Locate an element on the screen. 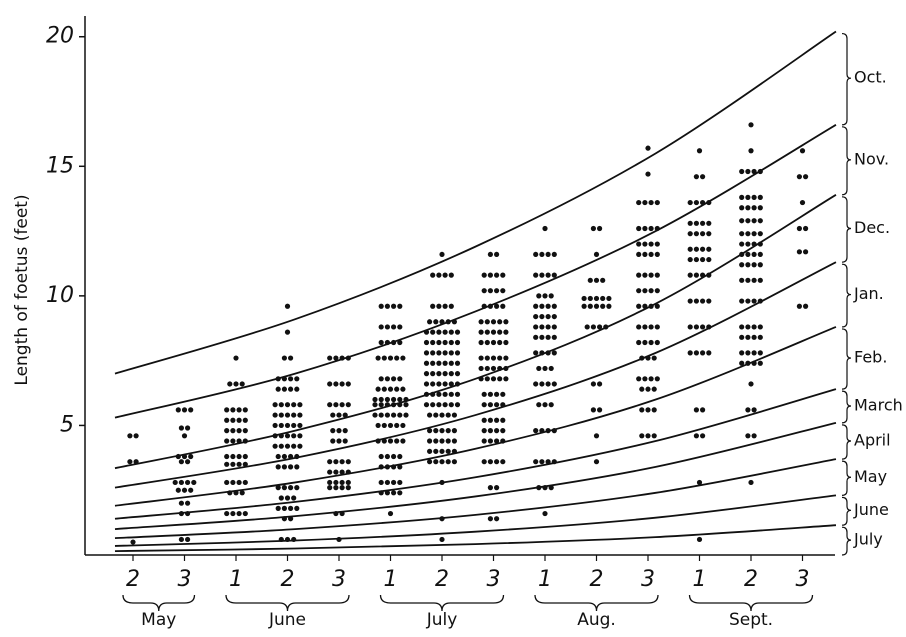  x-tick-label: 1 is located at coordinates (700, 579).